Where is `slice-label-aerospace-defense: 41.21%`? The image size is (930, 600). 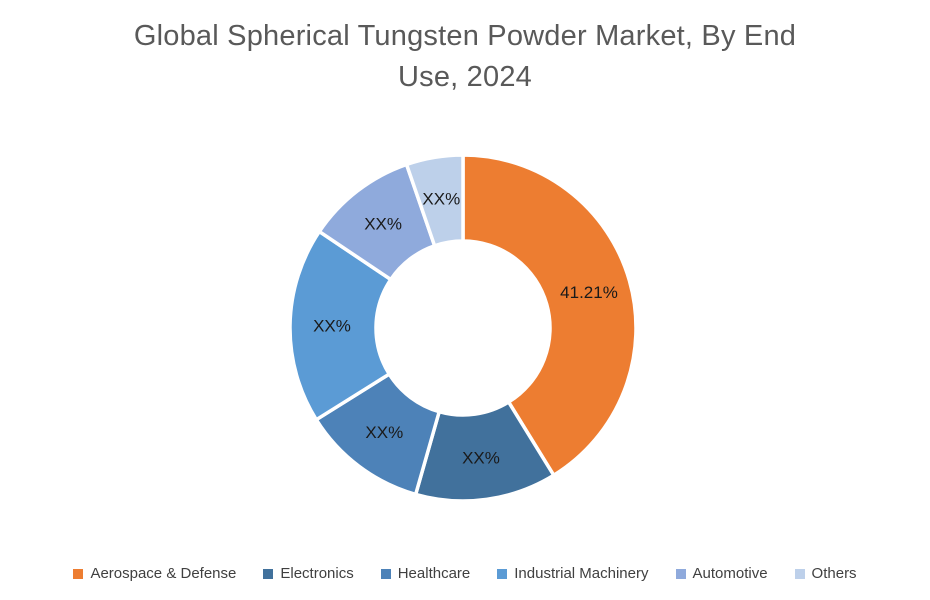
slice-label-aerospace-defense: 41.21% is located at coordinates (589, 292).